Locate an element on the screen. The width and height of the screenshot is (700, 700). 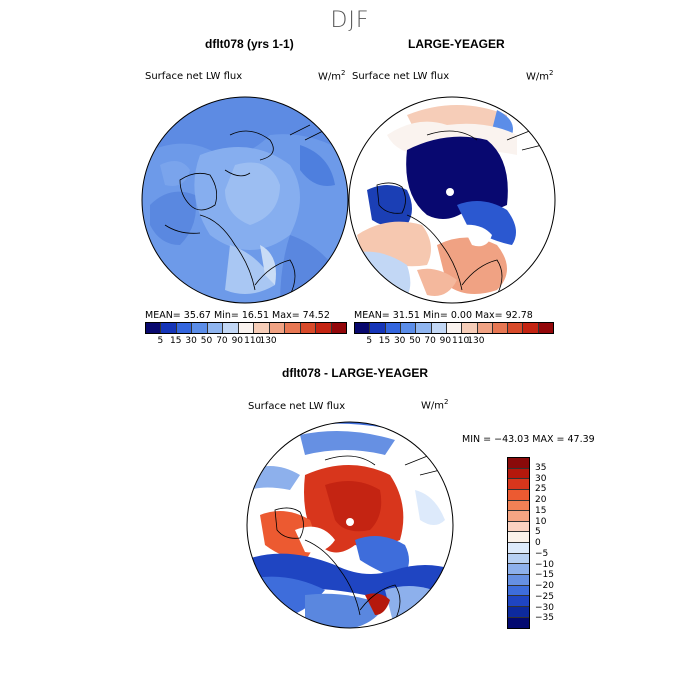
diff-units: W/m2 is located at coordinates (434, 404).